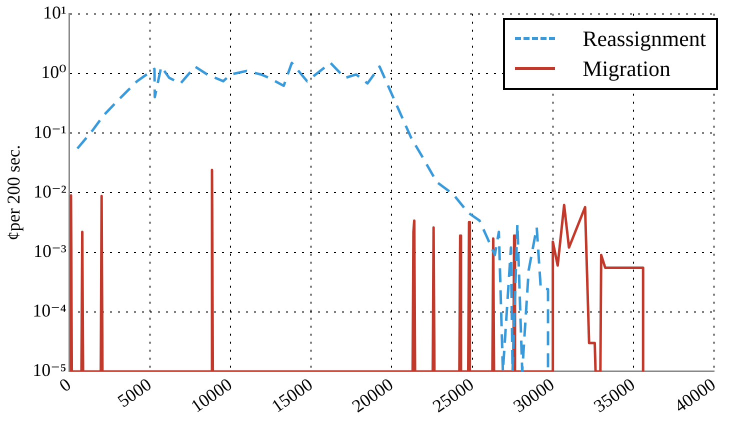 The width and height of the screenshot is (754, 421). Describe the element at coordinates (50, 251) in the screenshot. I see `y-tick-label: 10⁻³` at that location.